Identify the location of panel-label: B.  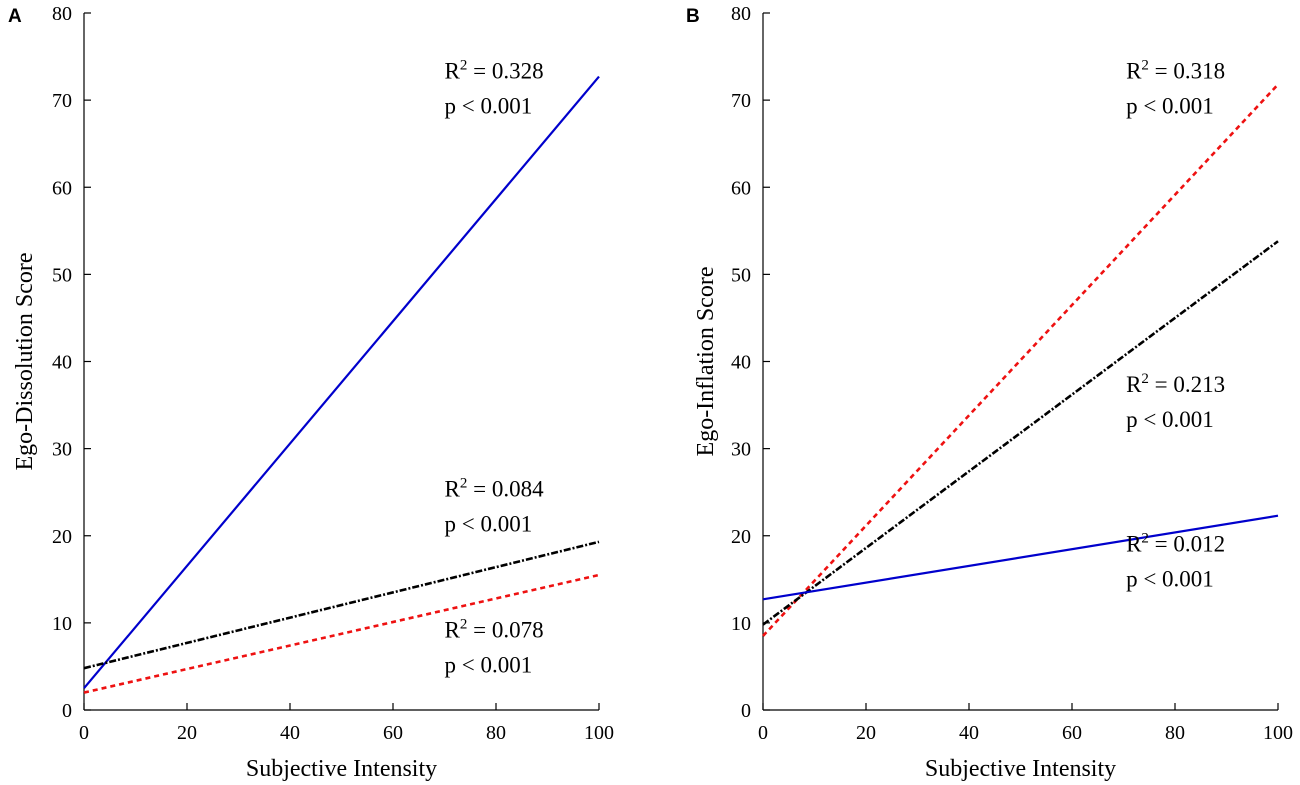
(693, 16).